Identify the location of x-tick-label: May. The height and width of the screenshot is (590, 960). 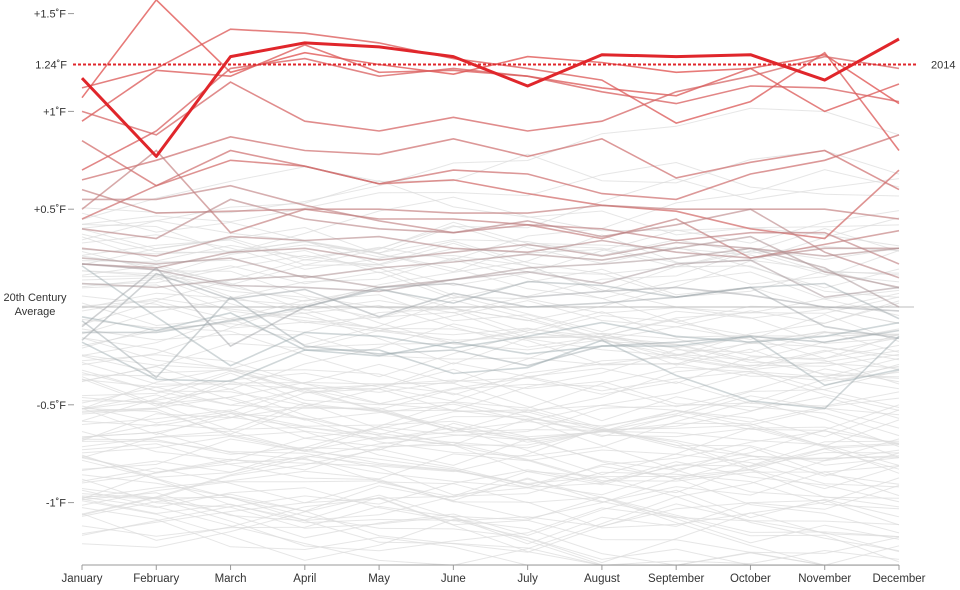
(379, 579).